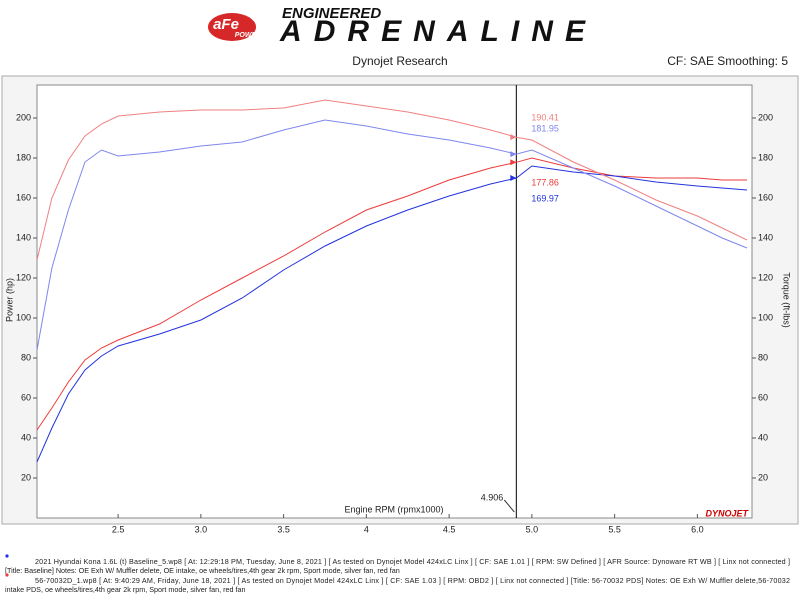  Describe the element at coordinates (118, 529) in the screenshot. I see `x-tick-label: 2.5` at that location.